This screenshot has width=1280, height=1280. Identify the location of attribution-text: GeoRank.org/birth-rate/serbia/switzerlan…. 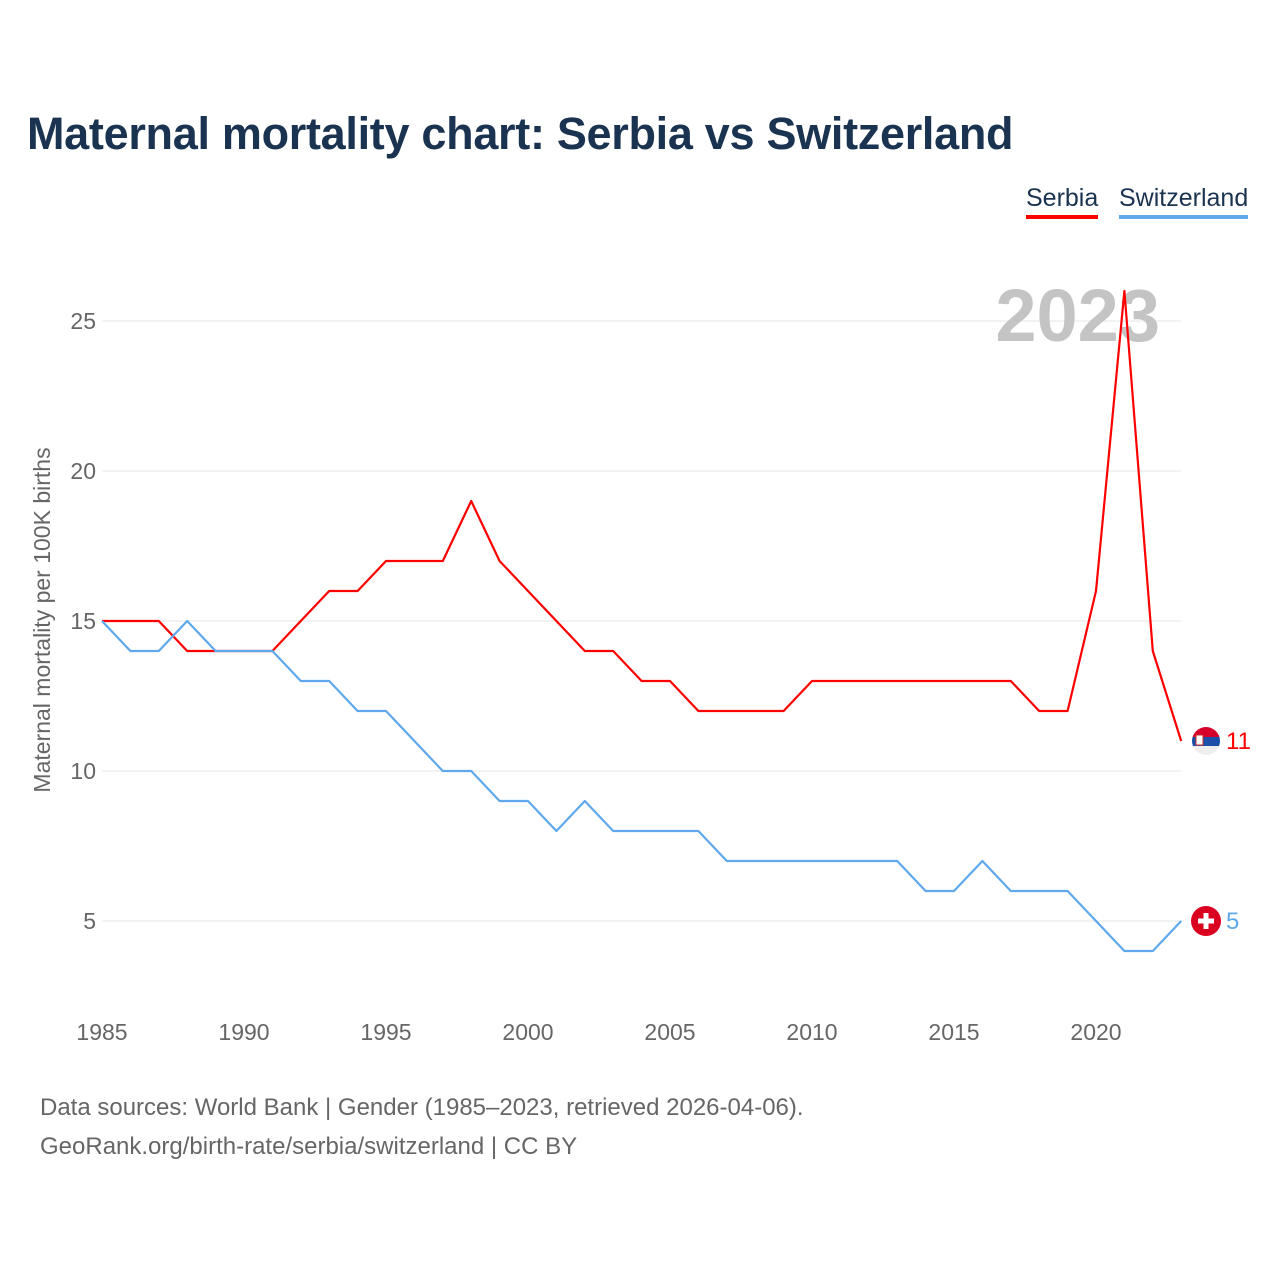
(309, 1146).